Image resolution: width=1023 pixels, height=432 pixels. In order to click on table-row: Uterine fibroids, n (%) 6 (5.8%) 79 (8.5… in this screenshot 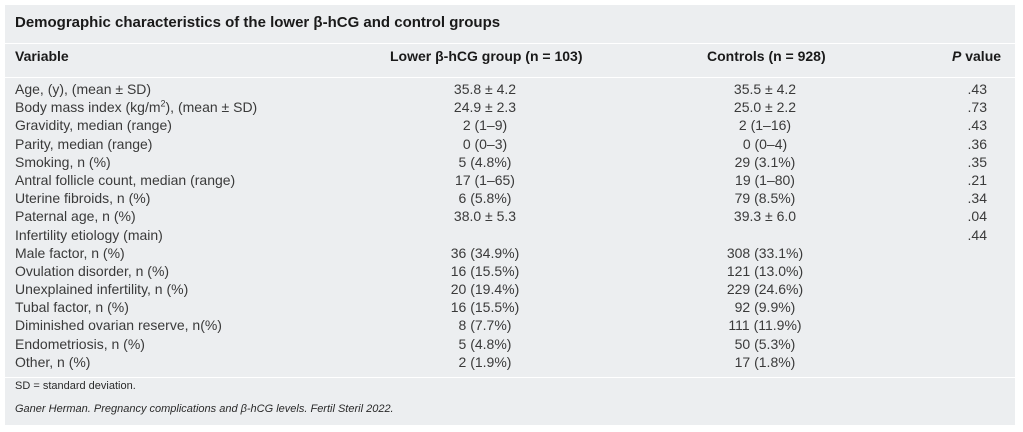, I will do `click(510, 198)`.